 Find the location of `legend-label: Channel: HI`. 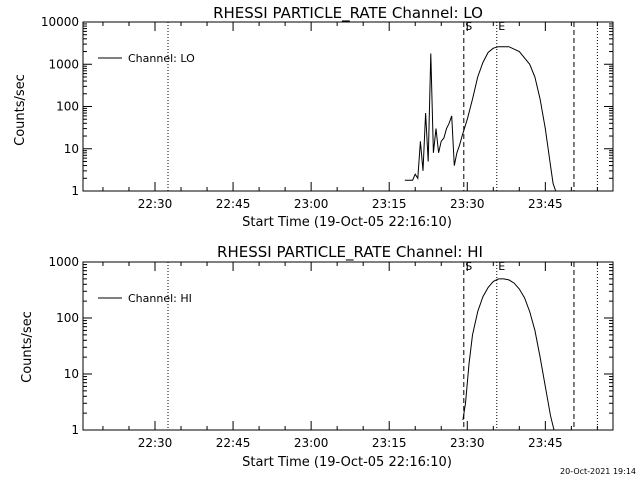

legend-label: Channel: HI is located at coordinates (160, 298).